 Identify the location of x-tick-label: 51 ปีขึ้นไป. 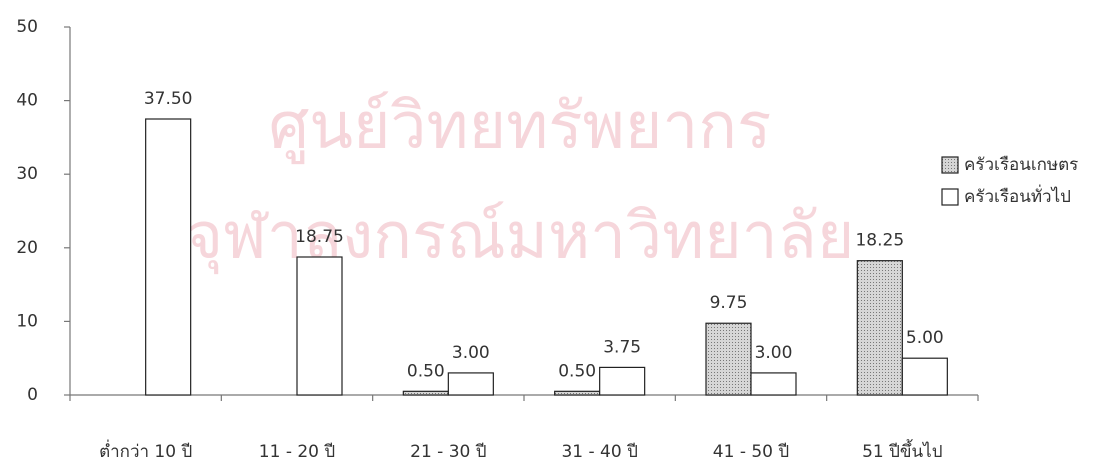
(902, 450).